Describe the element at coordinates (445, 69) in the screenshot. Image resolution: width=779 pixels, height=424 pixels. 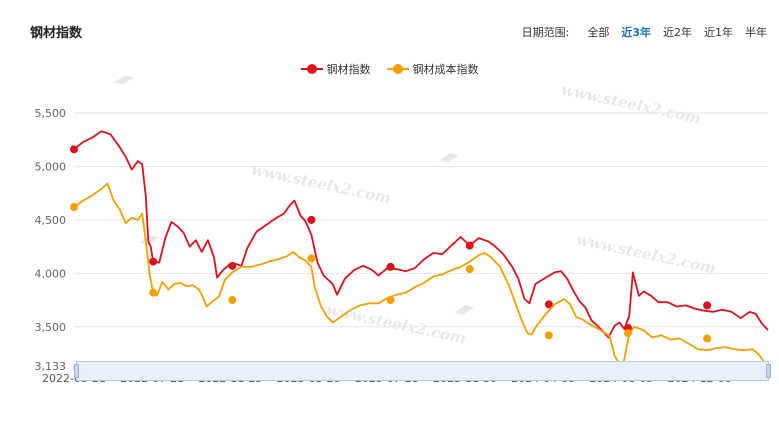
I see `legend-label-cost: 钢材成本指数` at that location.